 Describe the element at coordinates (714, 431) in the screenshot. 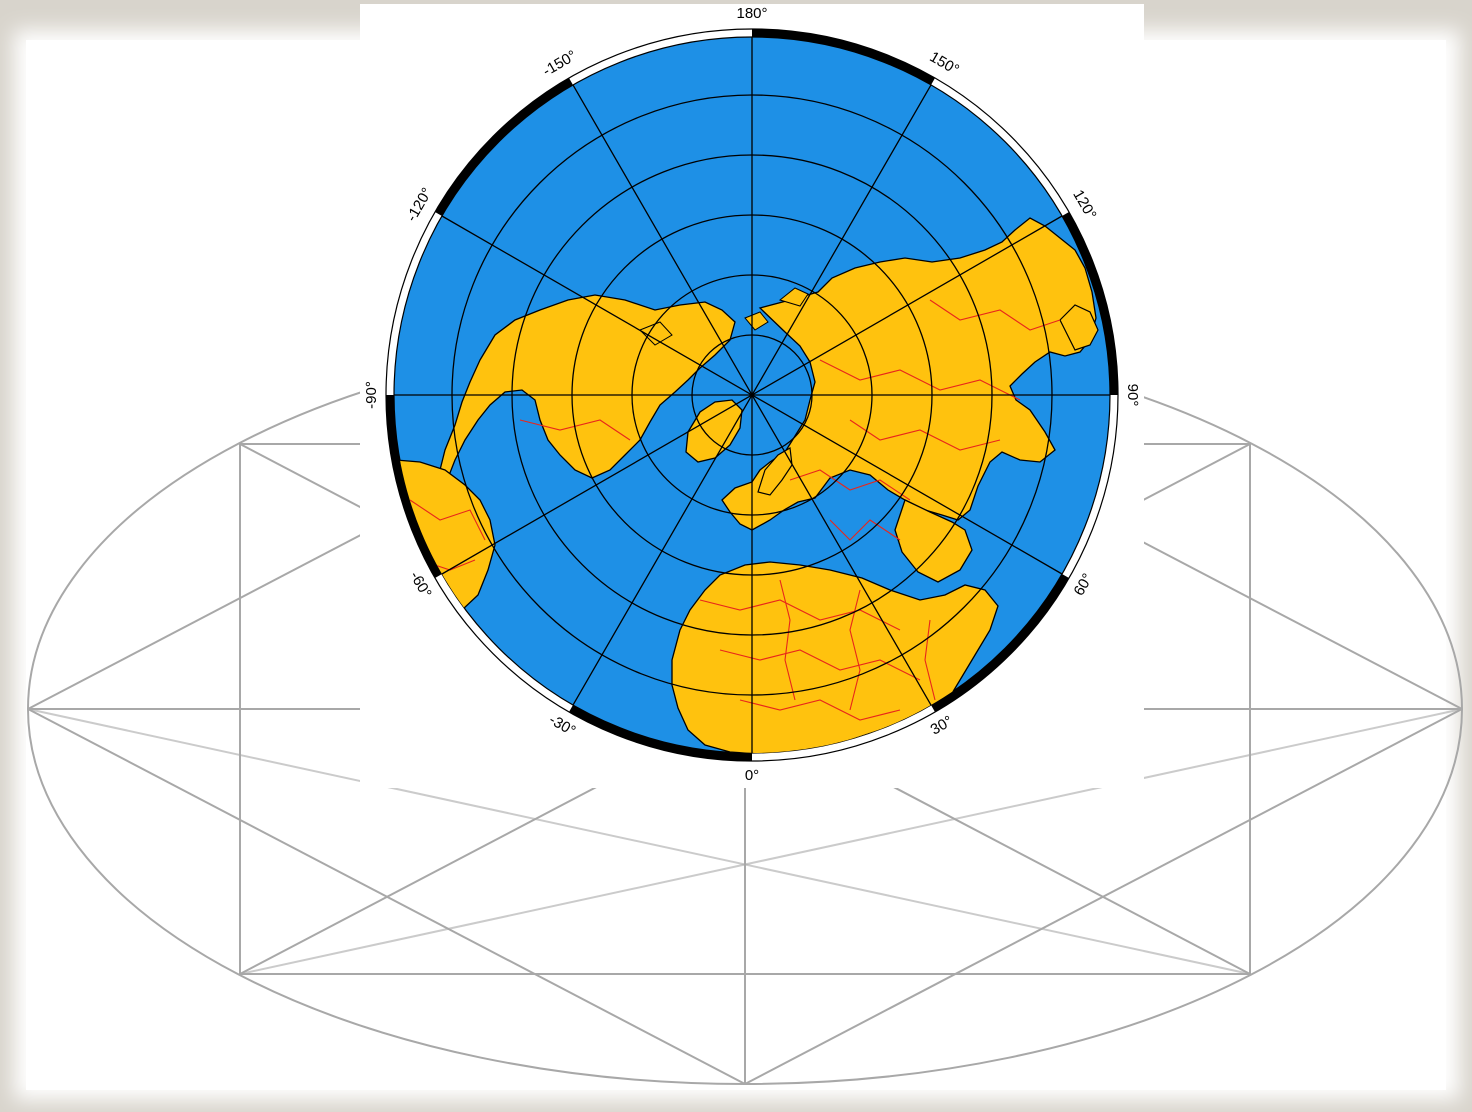

I see `land-greenland` at that location.